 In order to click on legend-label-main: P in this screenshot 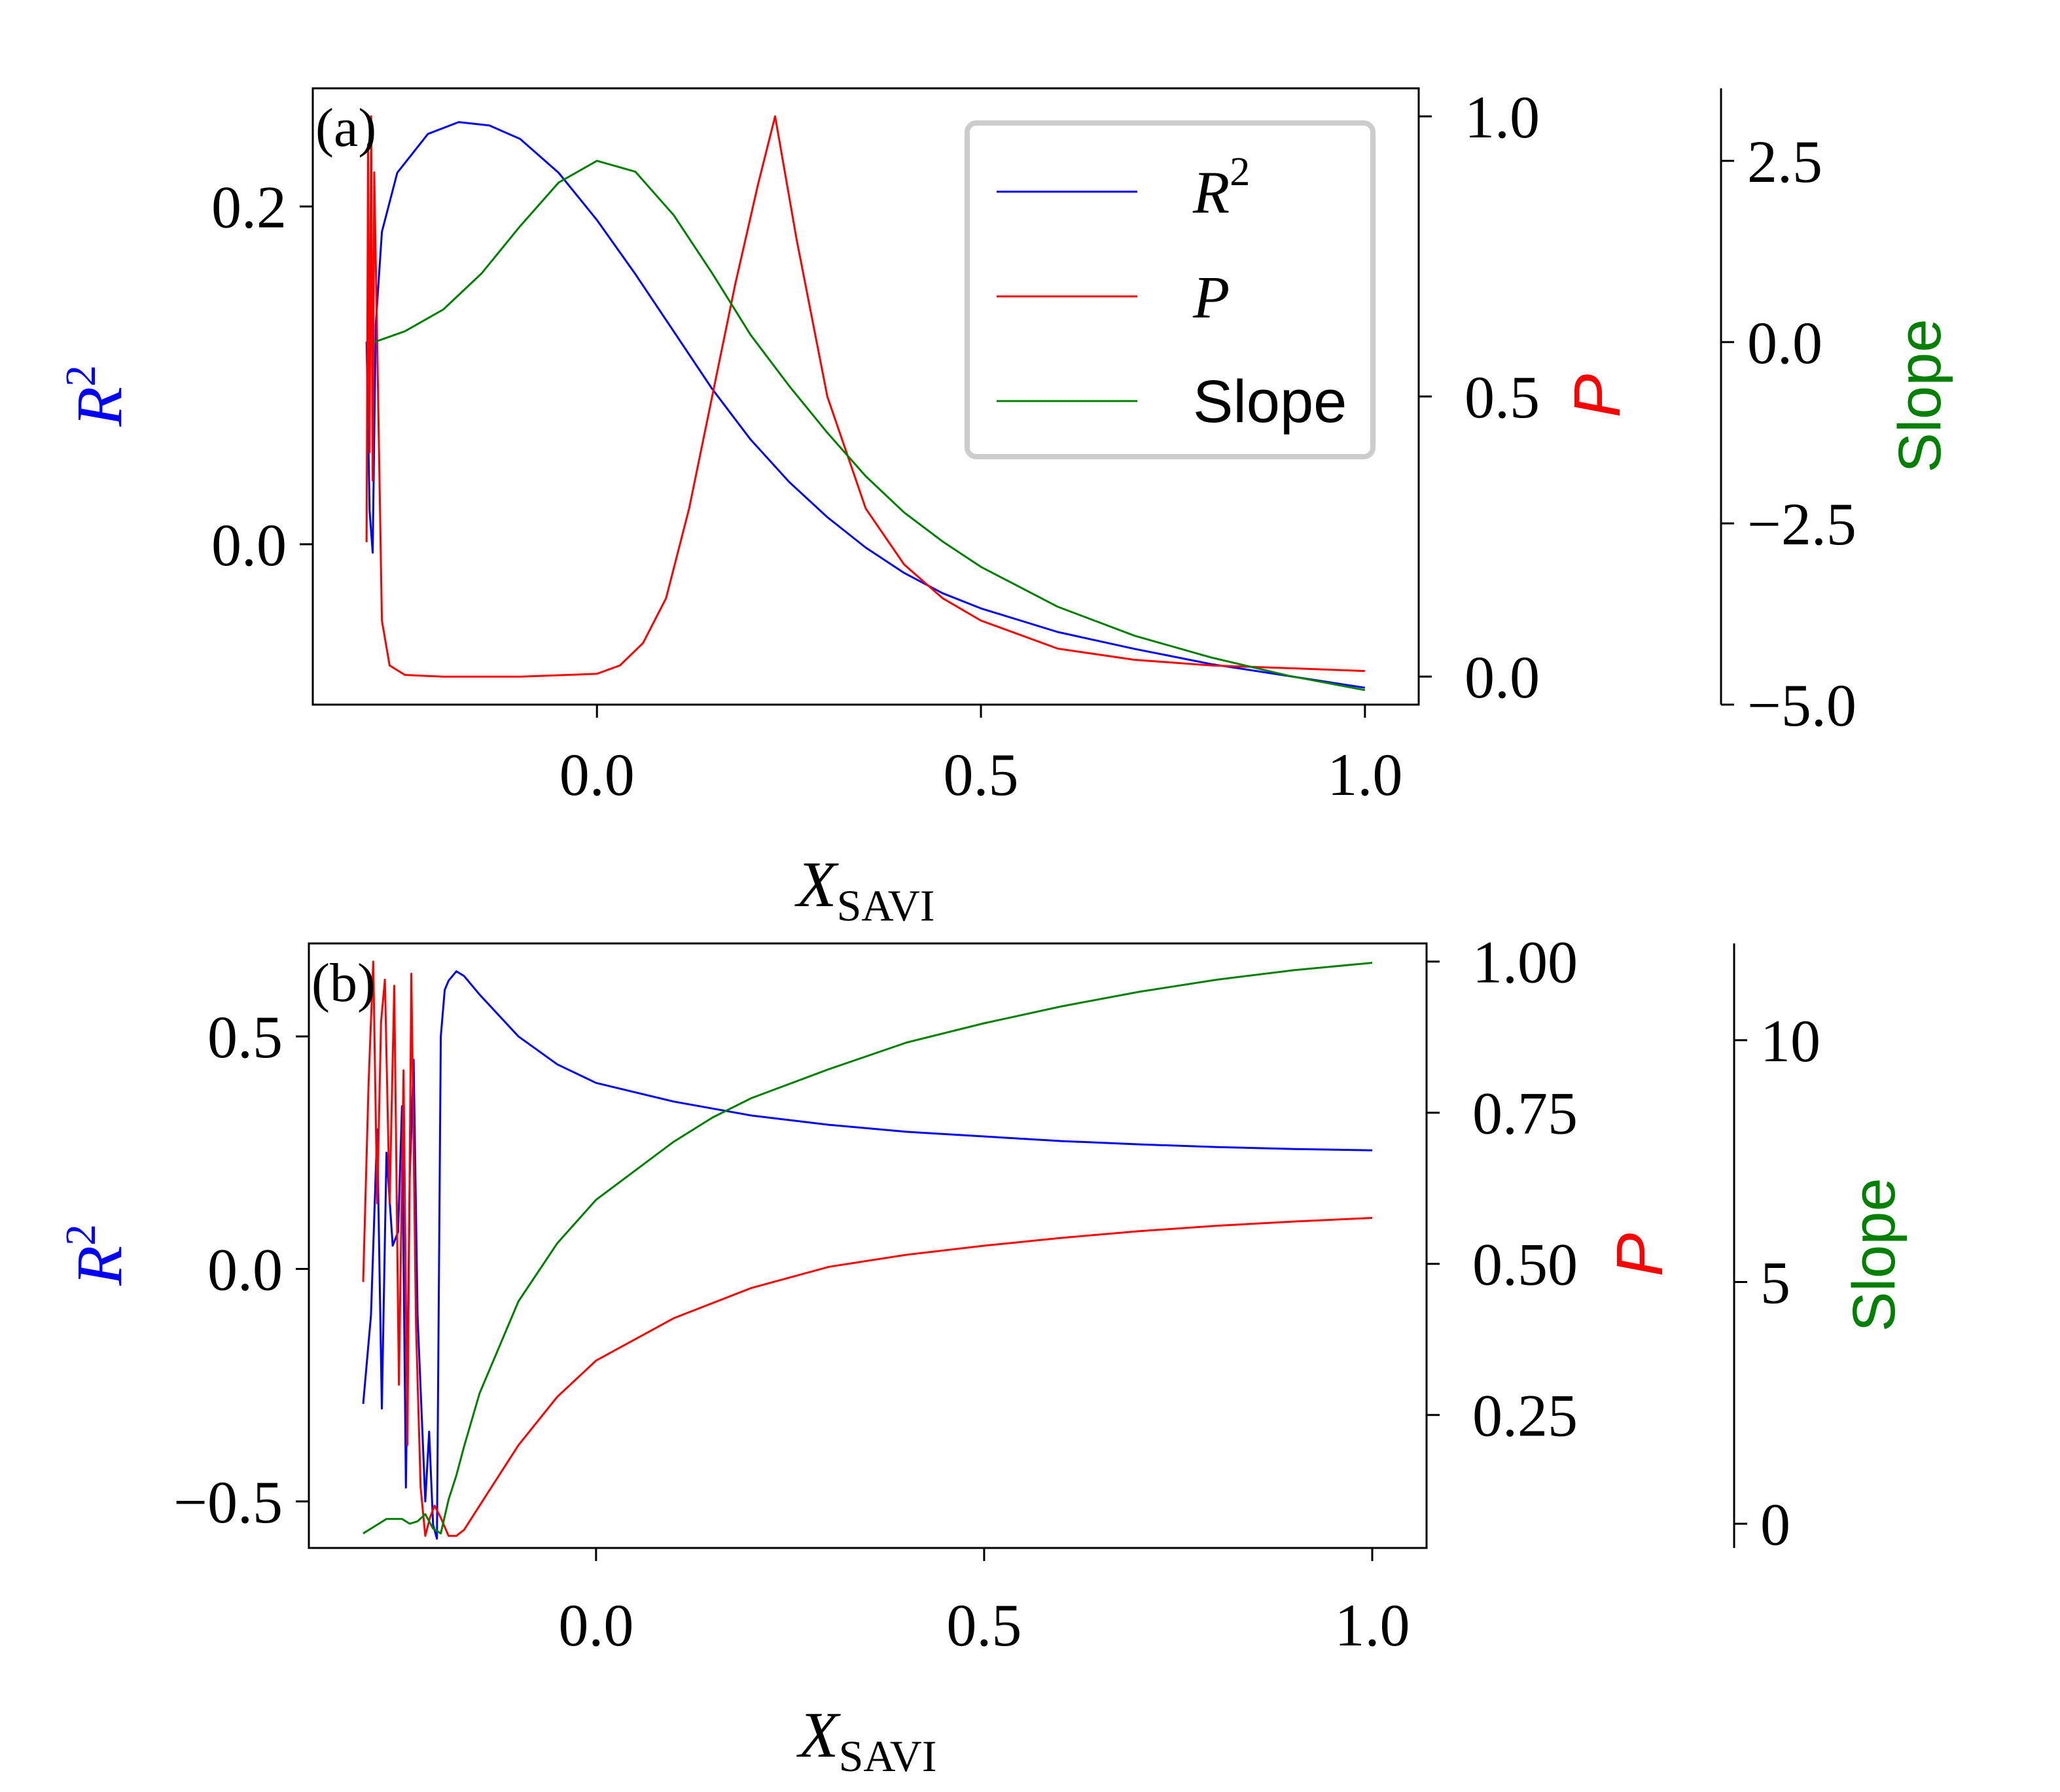, I will do `click(1211, 297)`.